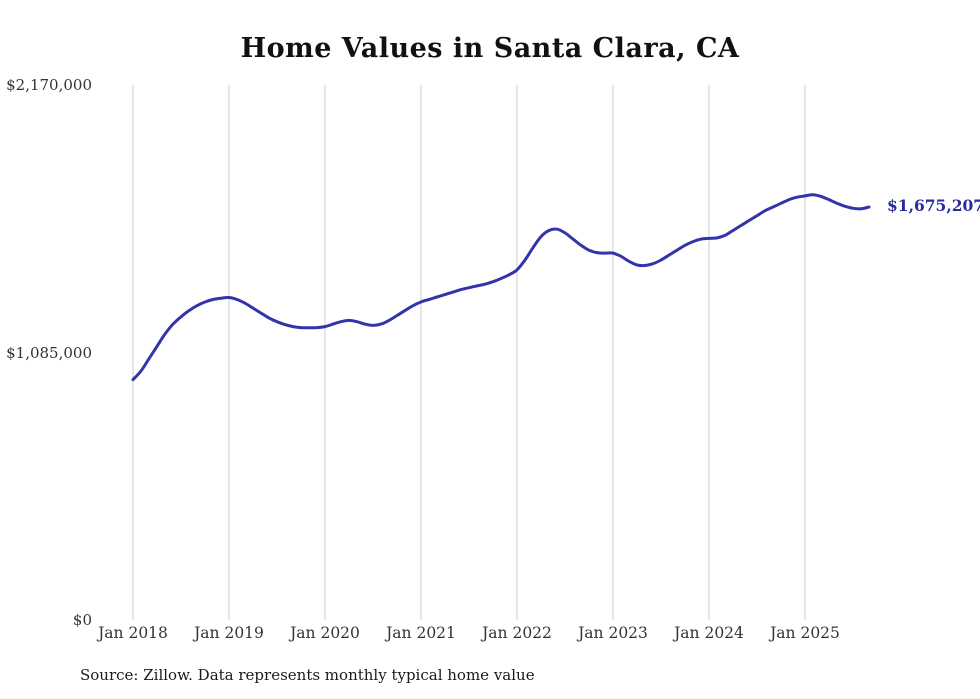  What do you see at coordinates (49, 352) in the screenshot?
I see `y-axis-tick-label: $1,085,000` at bounding box center [49, 352].